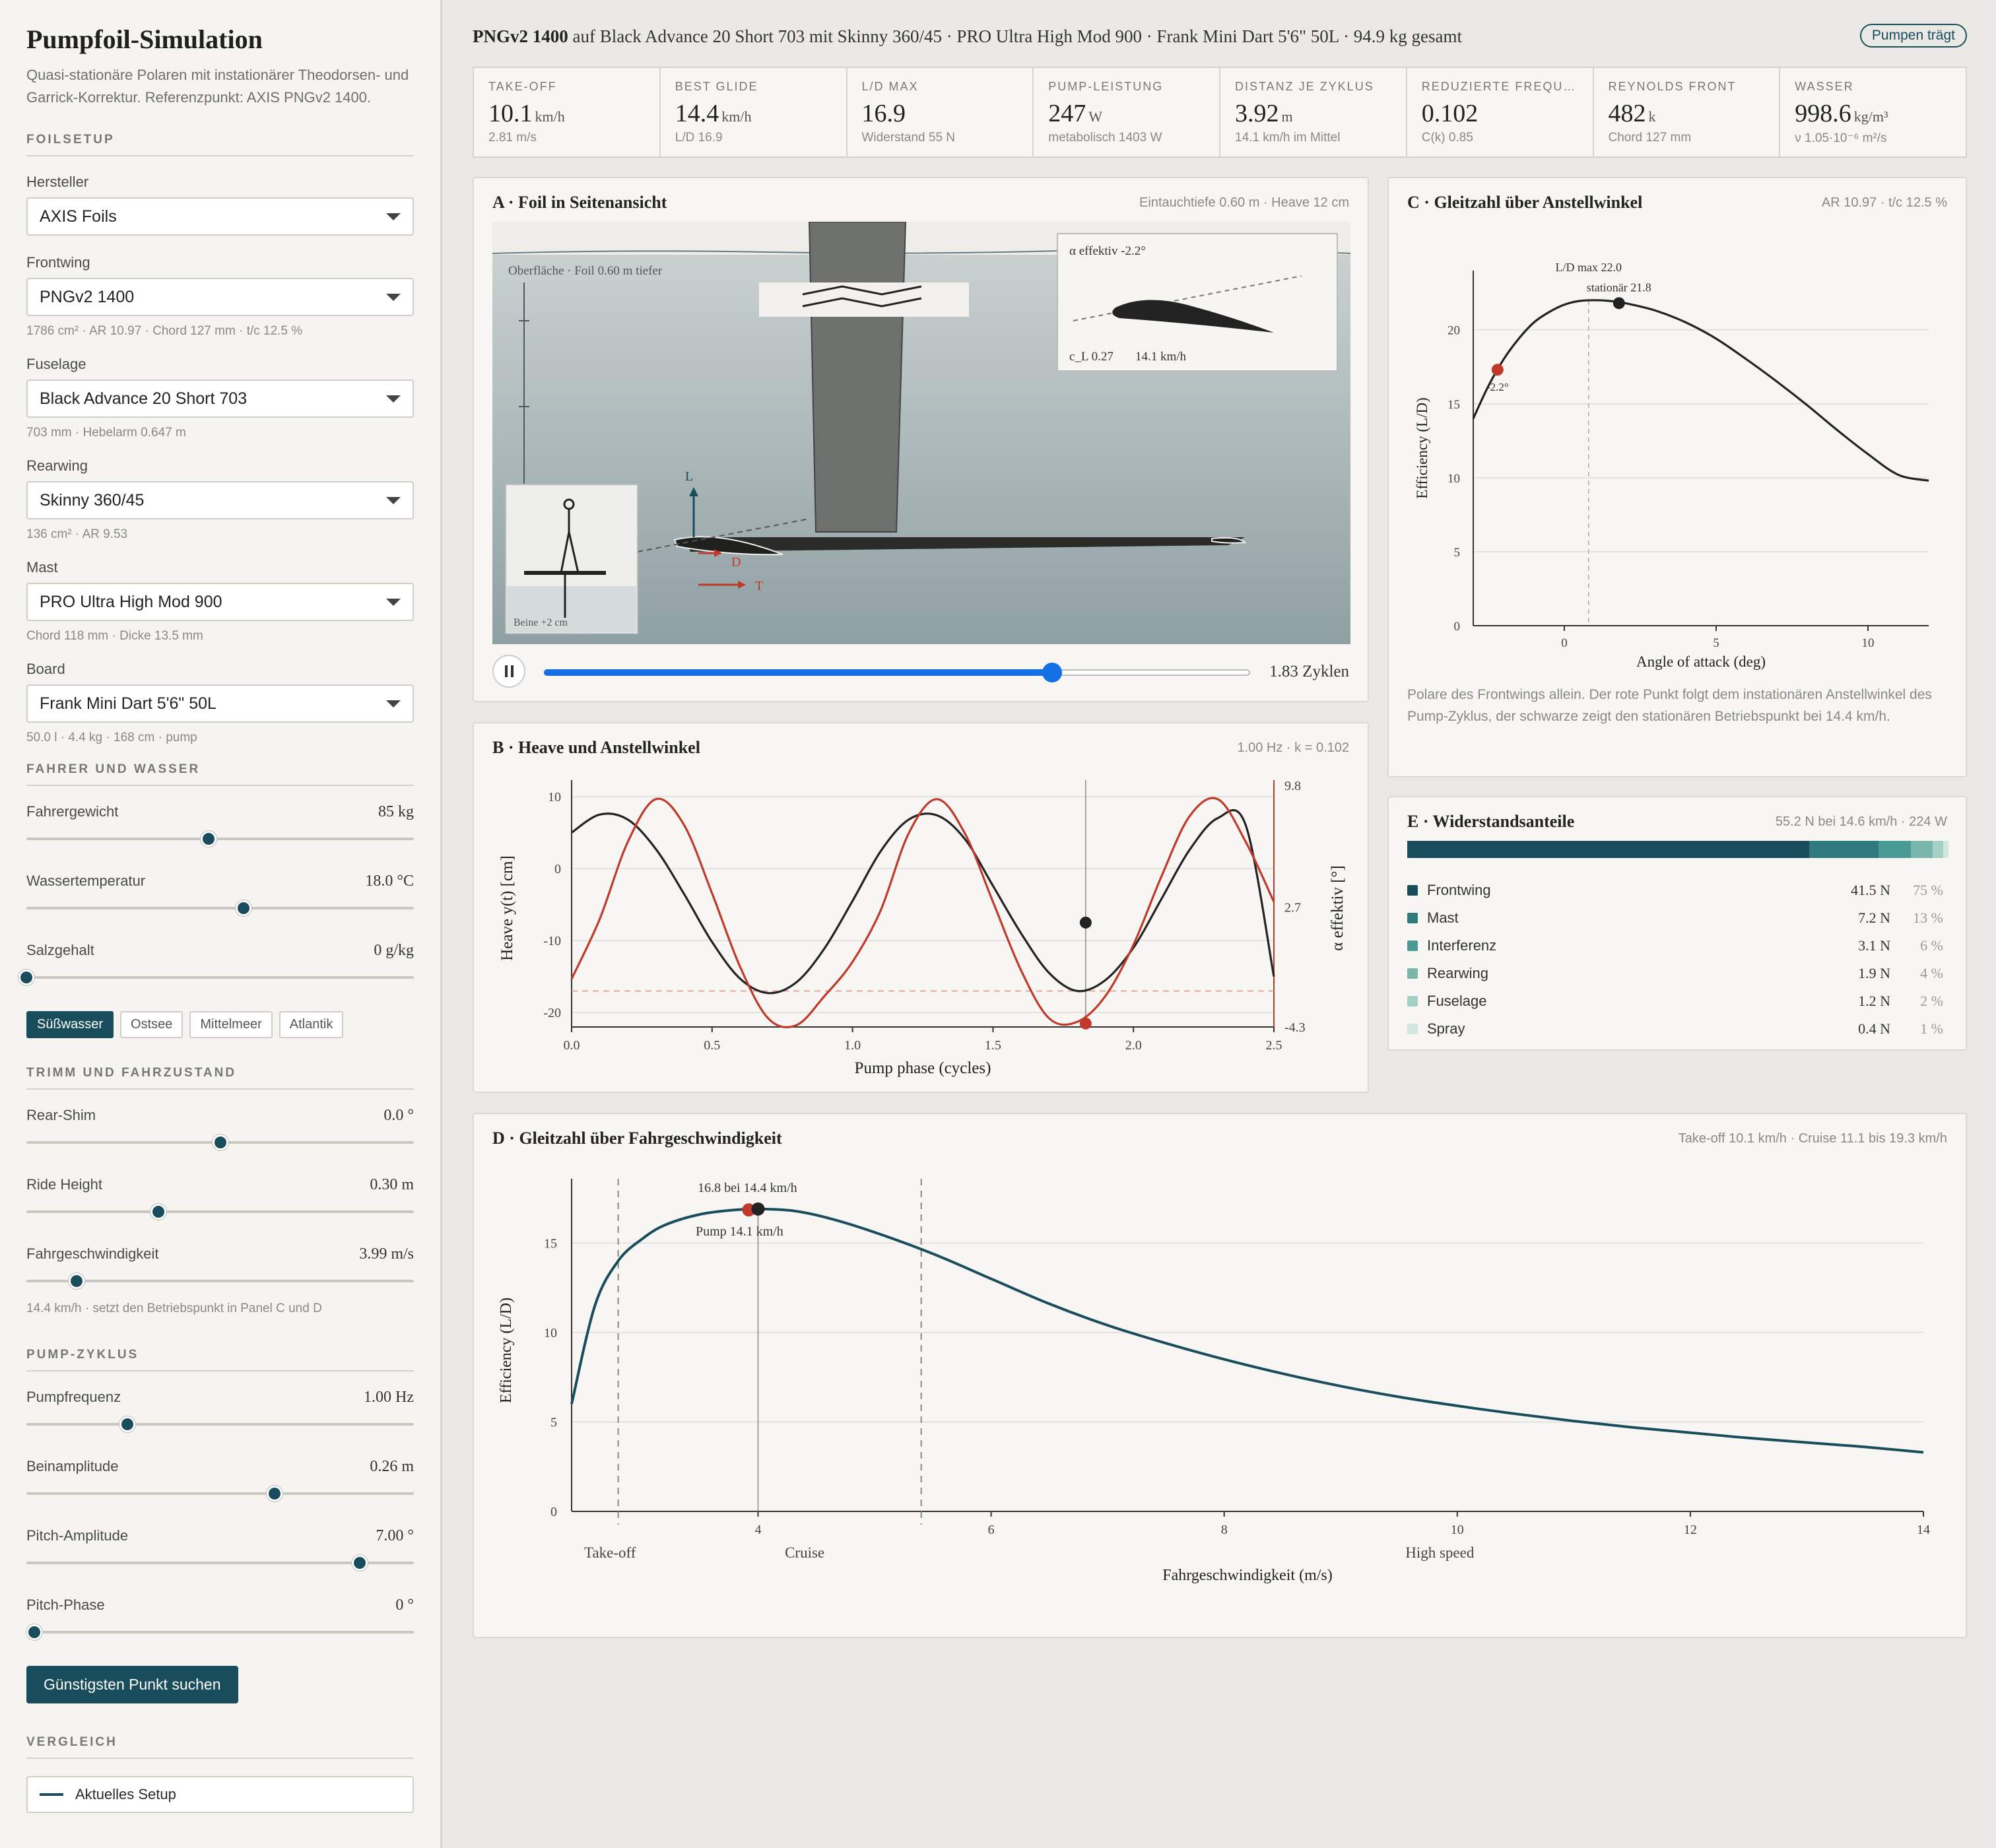 The height and width of the screenshot is (1848, 1996). I want to click on stationary-label: stationär 21.8, so click(1619, 287).